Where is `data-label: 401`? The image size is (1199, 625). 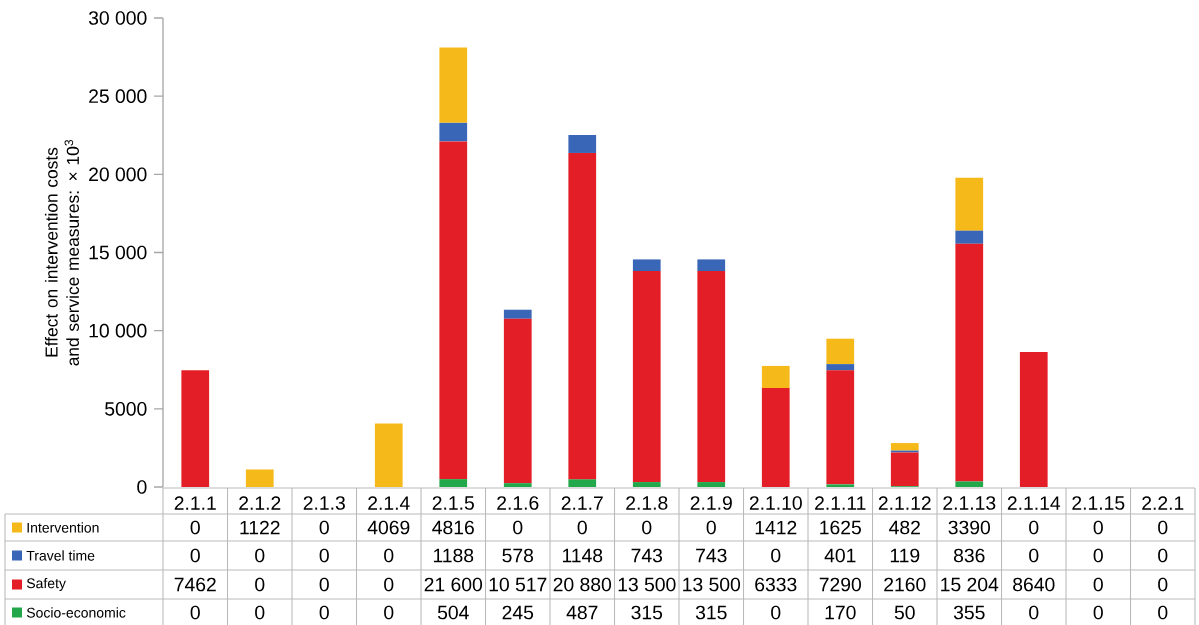 data-label: 401 is located at coordinates (840, 555).